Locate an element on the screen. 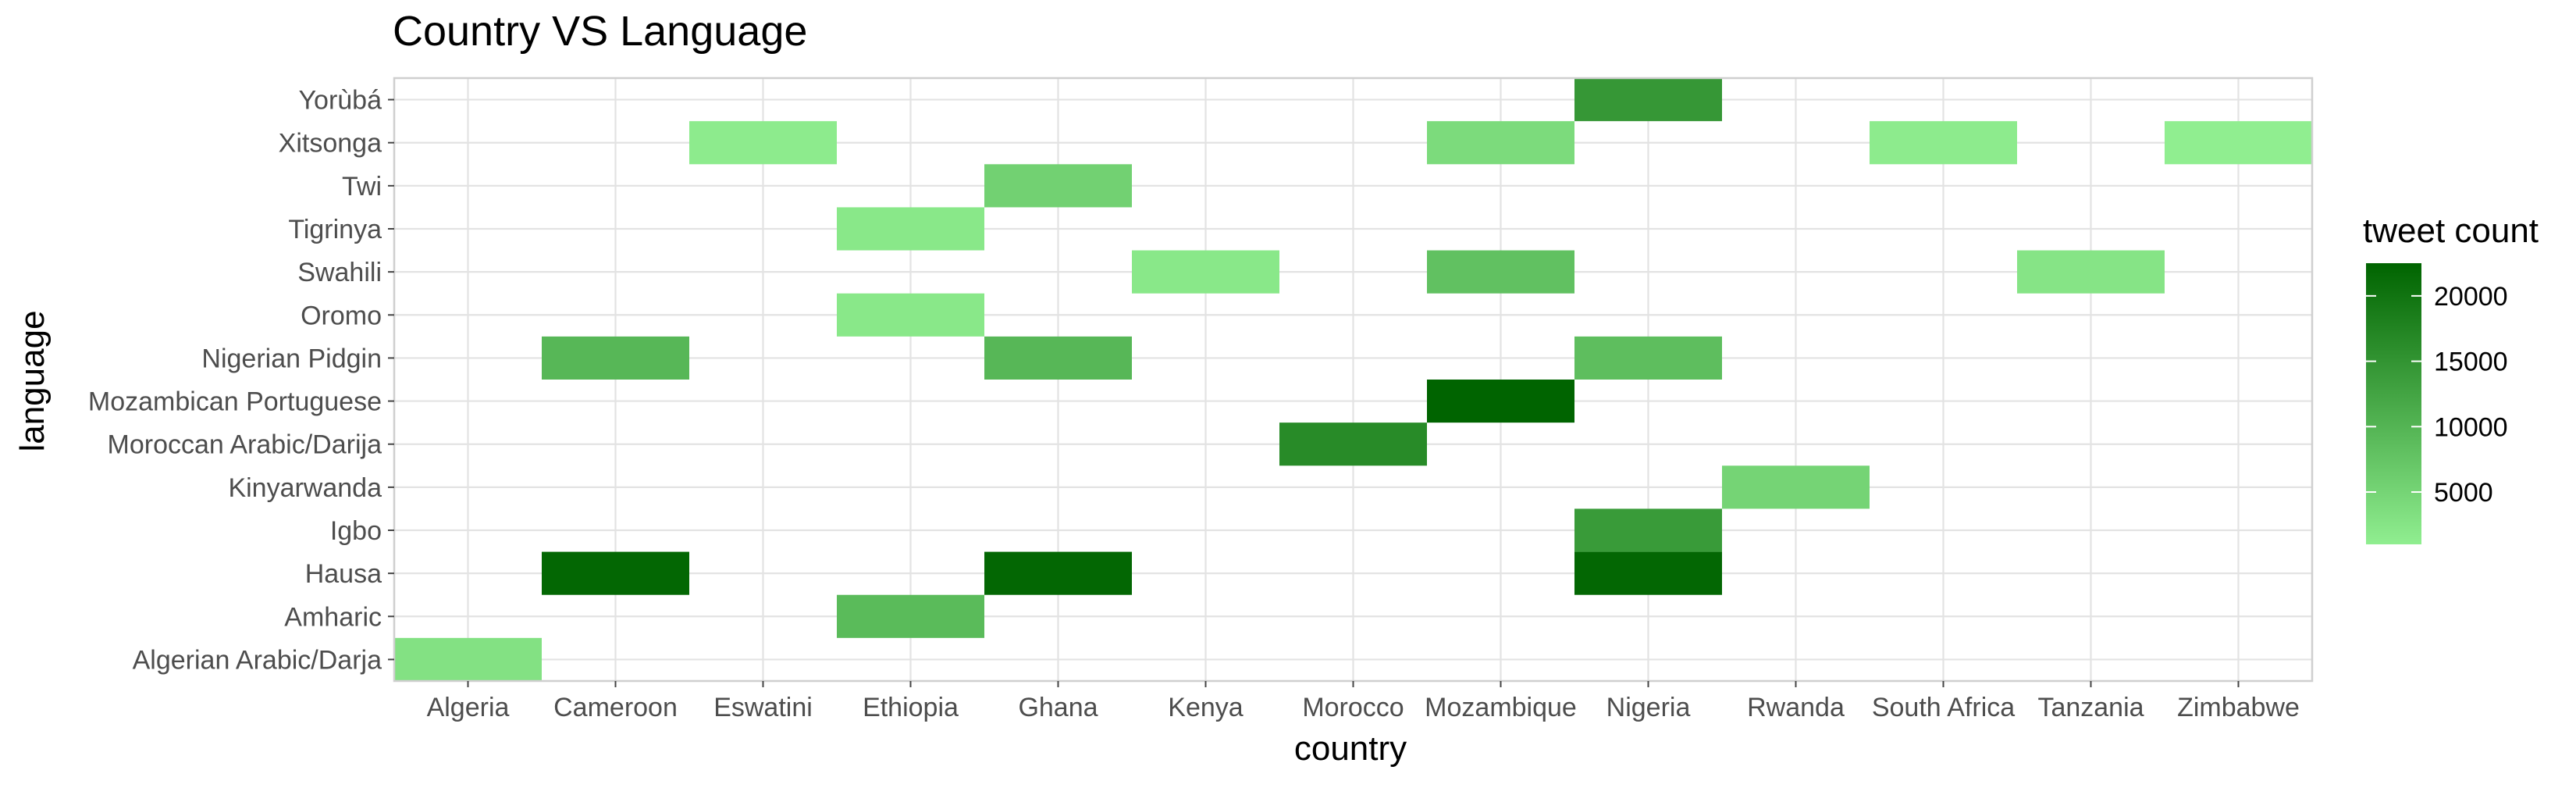 Image resolution: width=2576 pixels, height=788 pixels. x-tick-label: Rwanda is located at coordinates (1796, 707).